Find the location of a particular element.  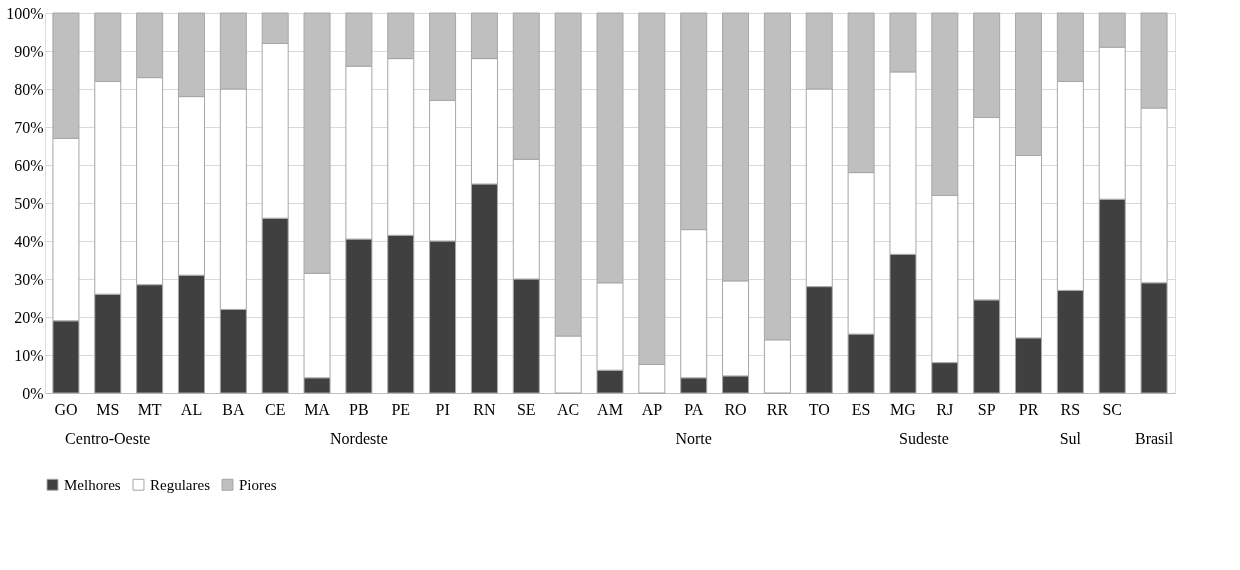

x-tick-label: RJ is located at coordinates (945, 409).